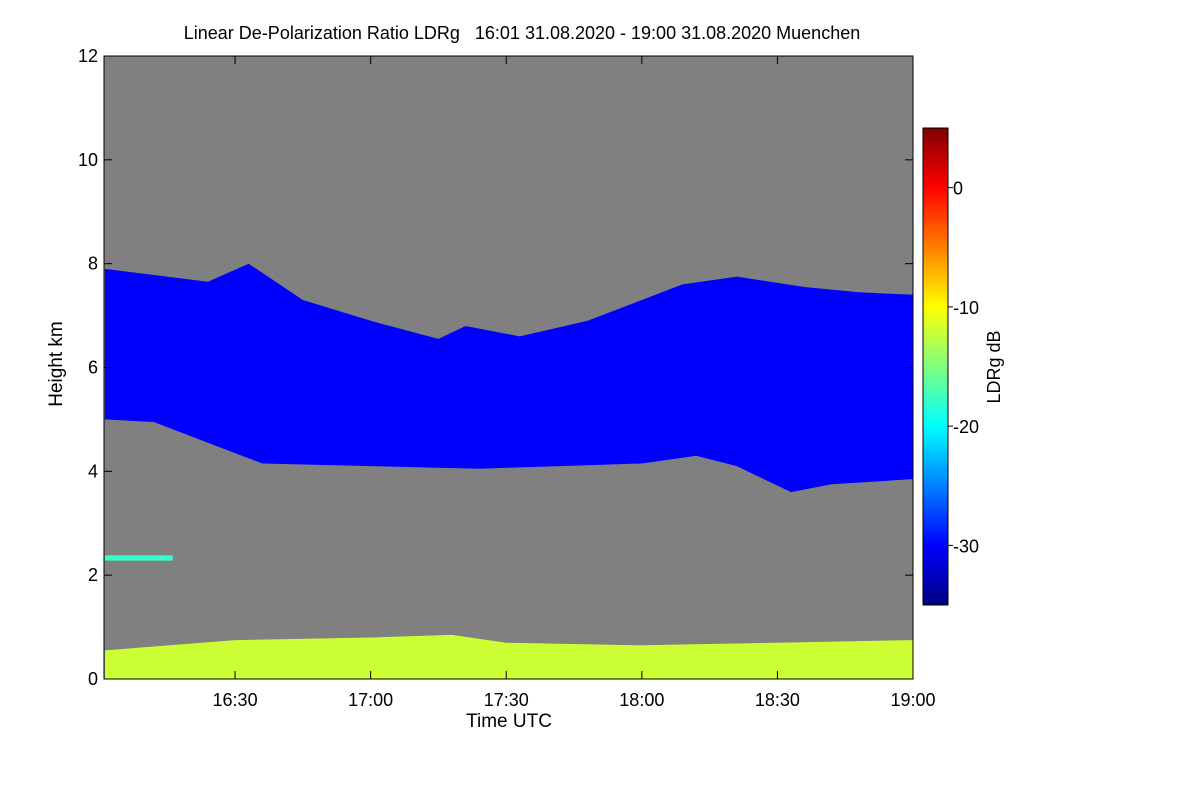 This screenshot has width=1200, height=800. What do you see at coordinates (912, 700) in the screenshot?
I see `x-tick-label: 19:00` at bounding box center [912, 700].